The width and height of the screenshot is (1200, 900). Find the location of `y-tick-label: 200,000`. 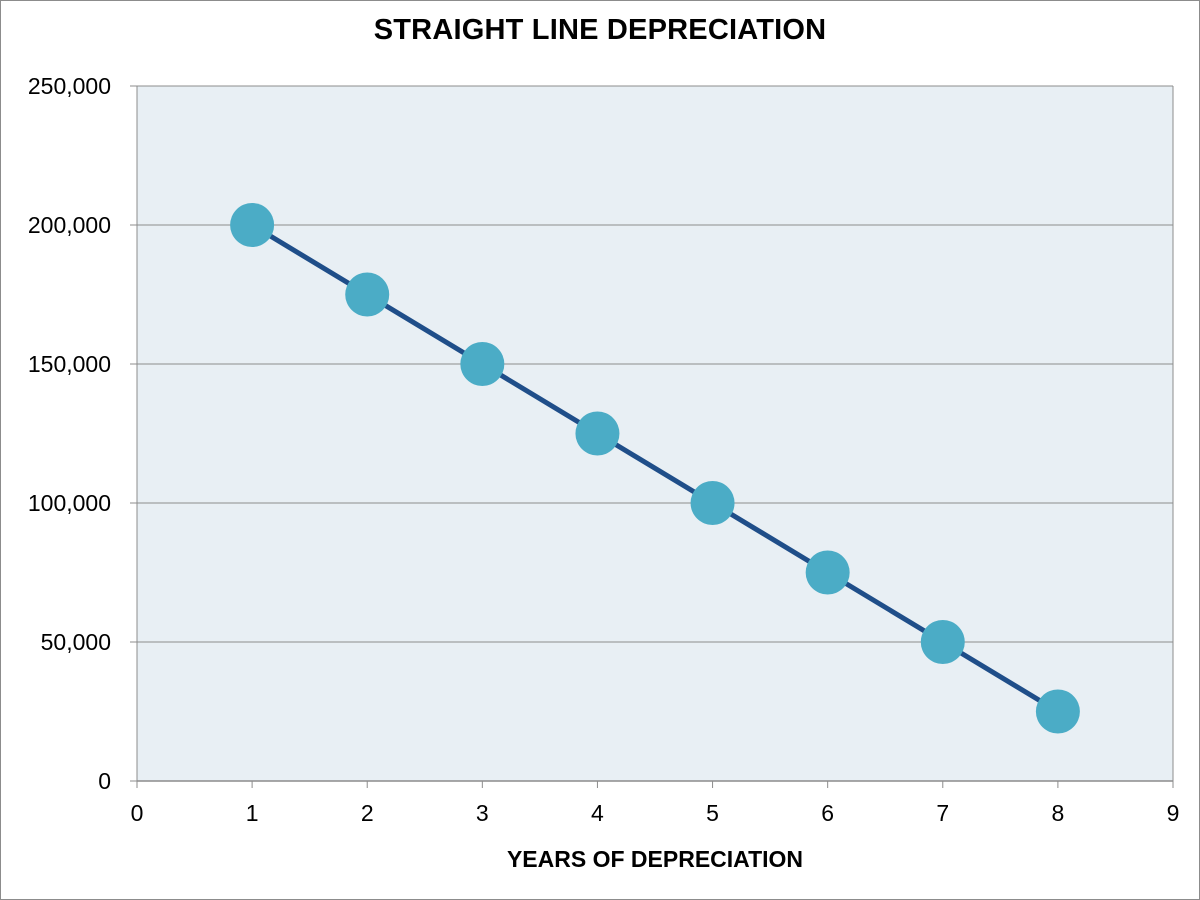

y-tick-label: 200,000 is located at coordinates (69, 225).